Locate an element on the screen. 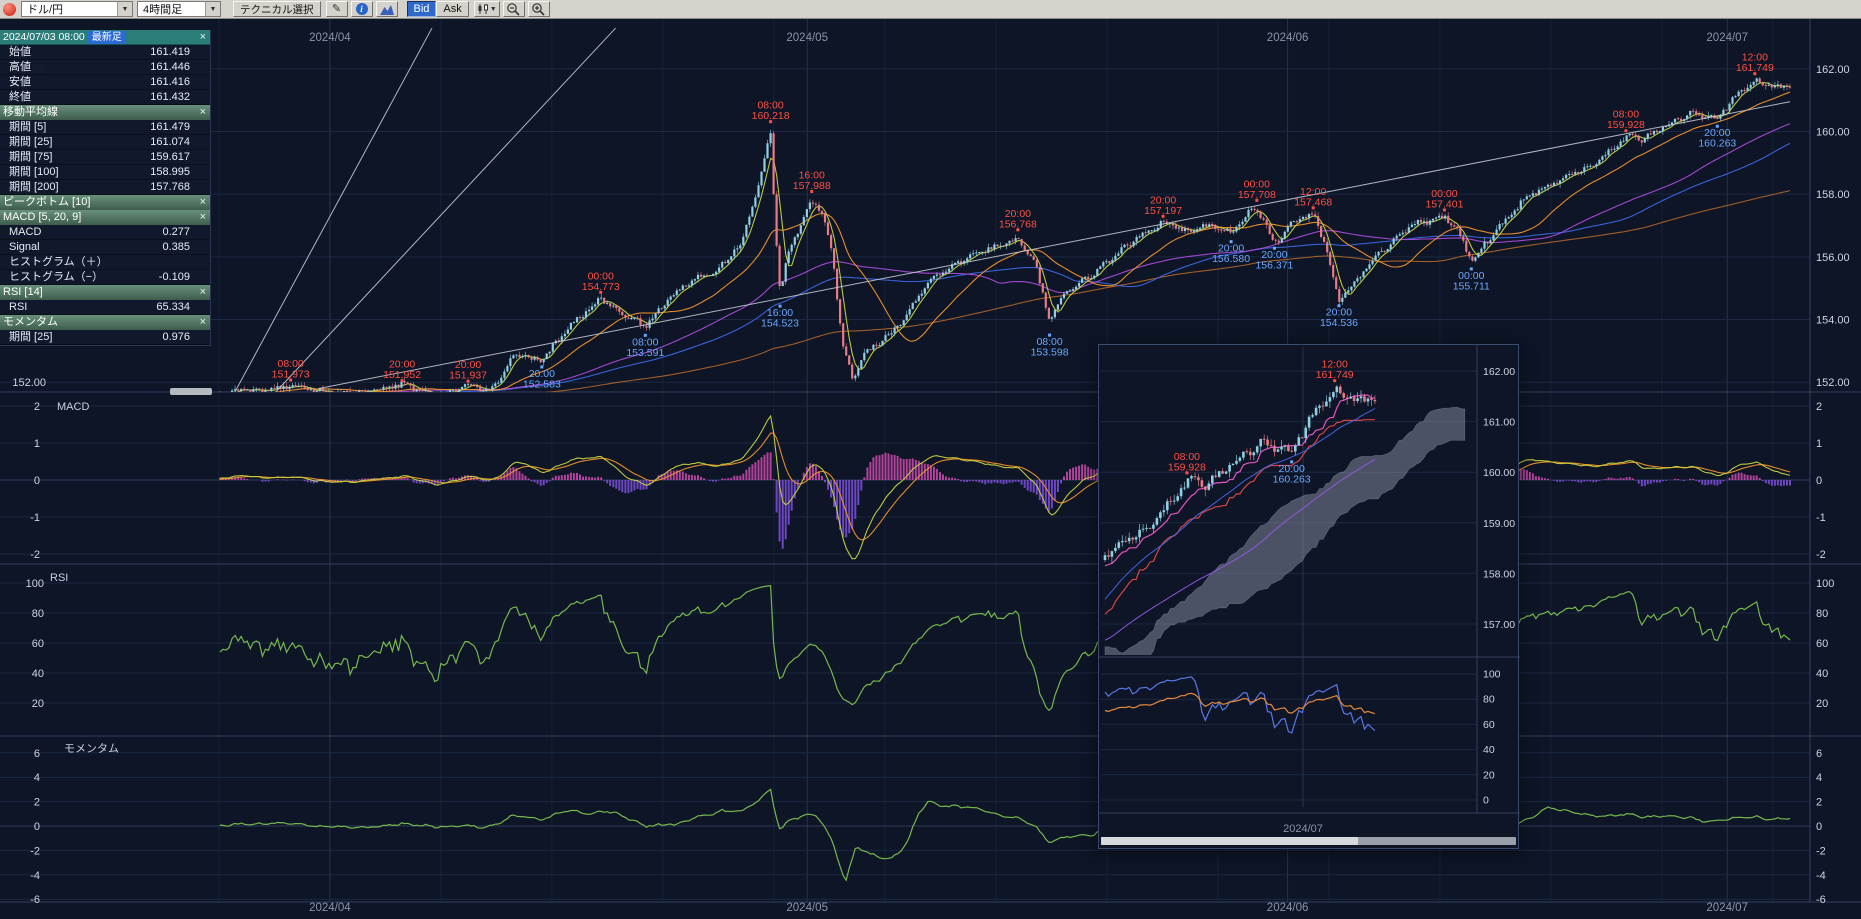 The image size is (1861, 919). svg-text: 20 is located at coordinates (1489, 775).